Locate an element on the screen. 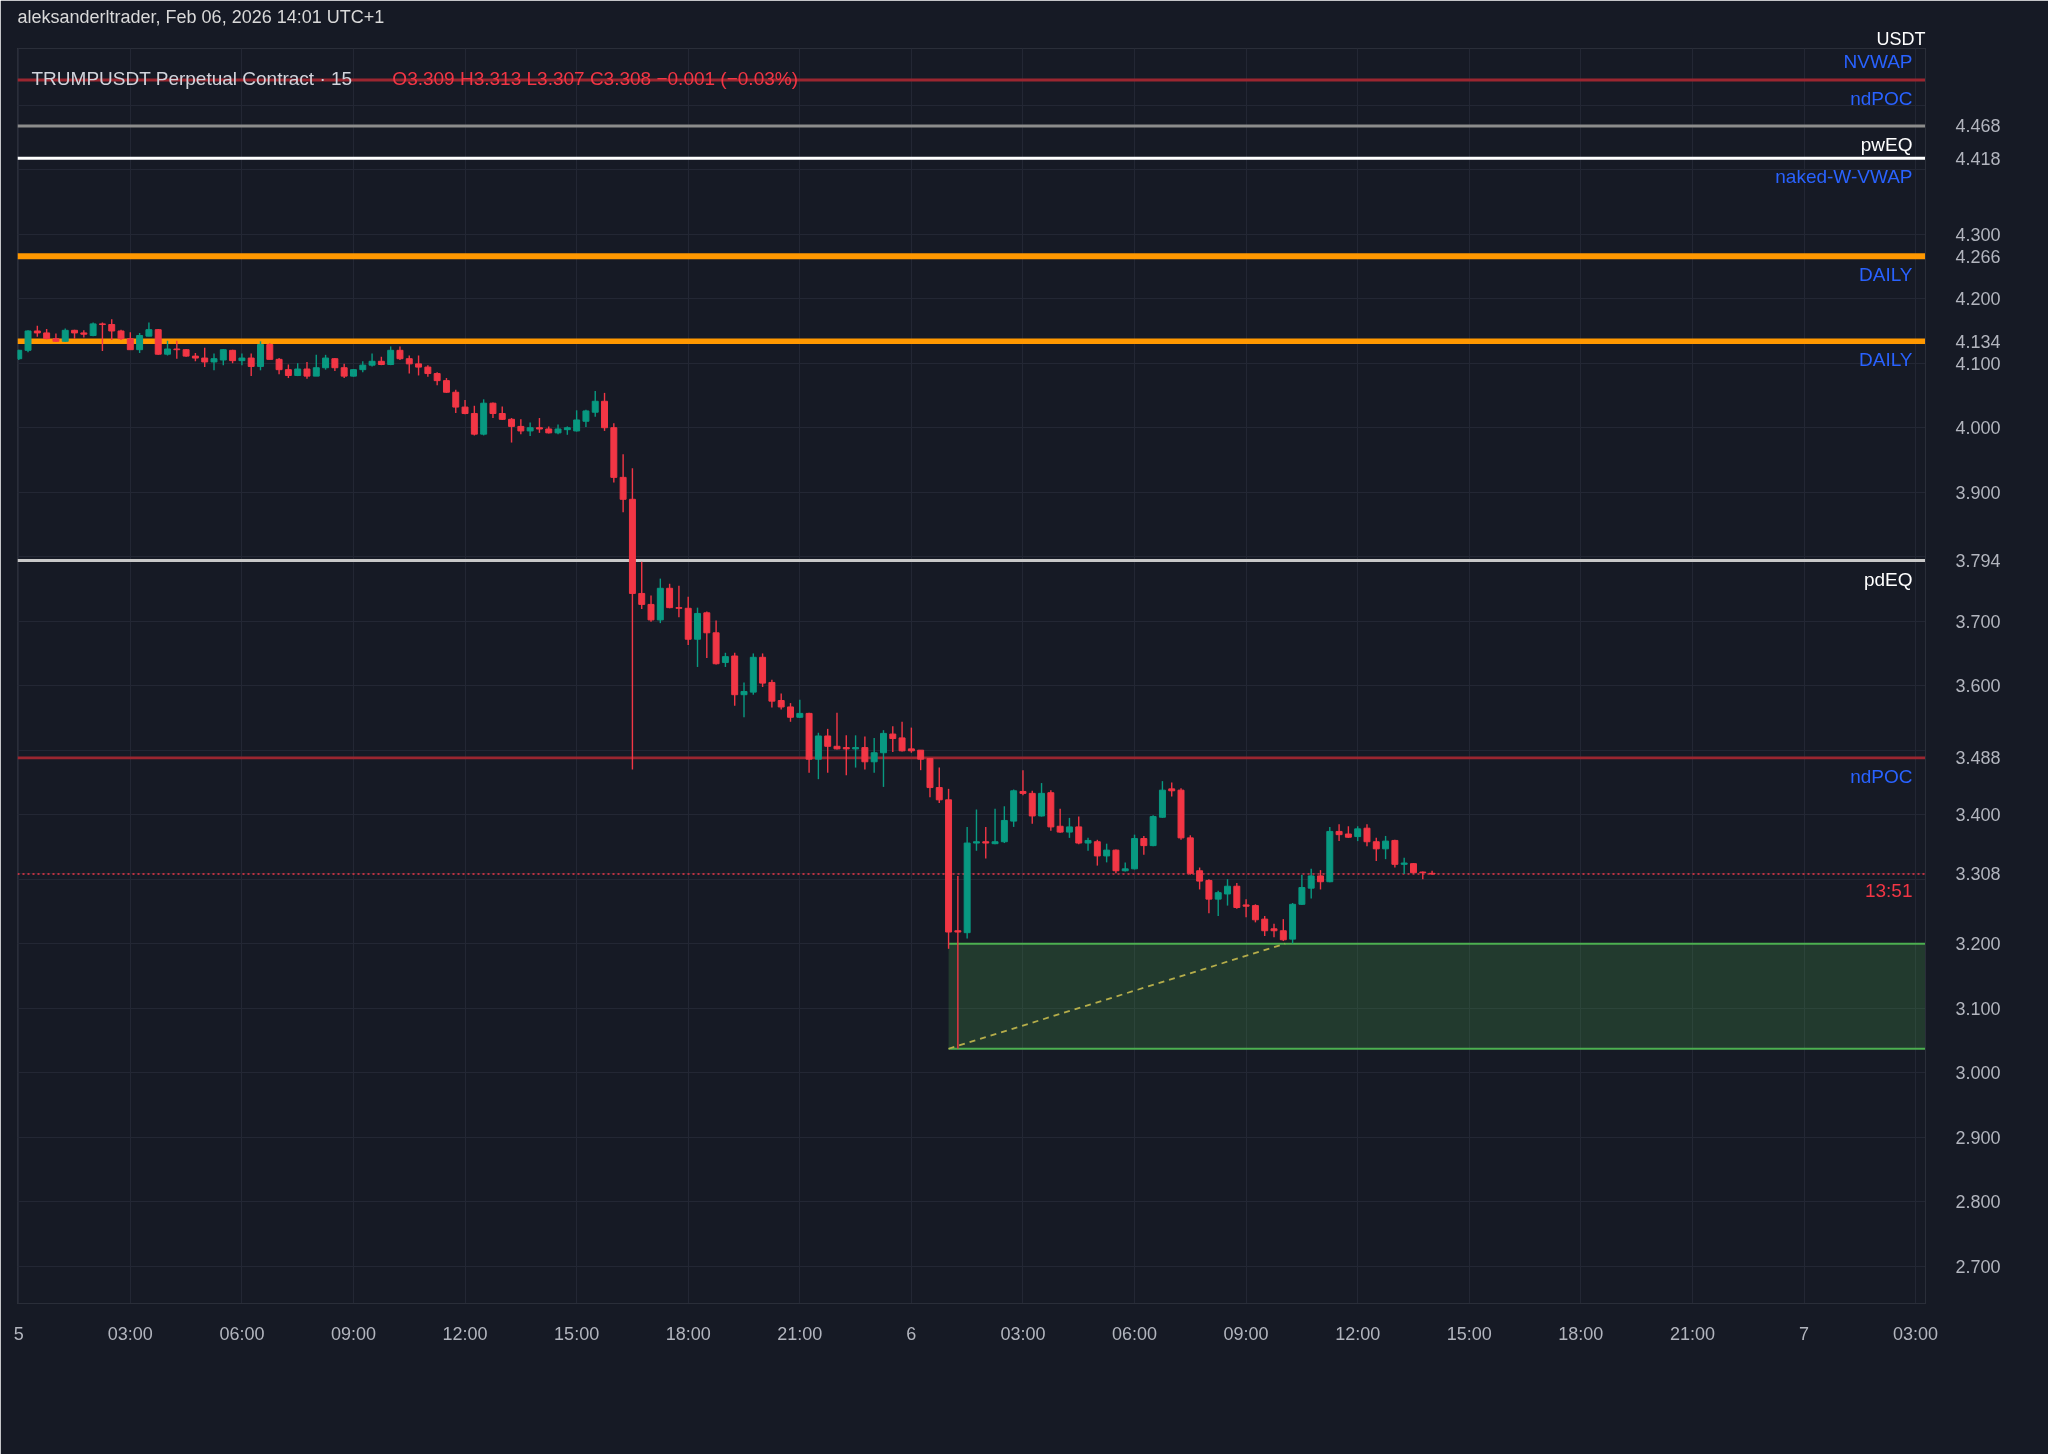  text: aleksanderltrader, Feb 06, 2026 14:01 UTC+1 is located at coordinates (201, 16).